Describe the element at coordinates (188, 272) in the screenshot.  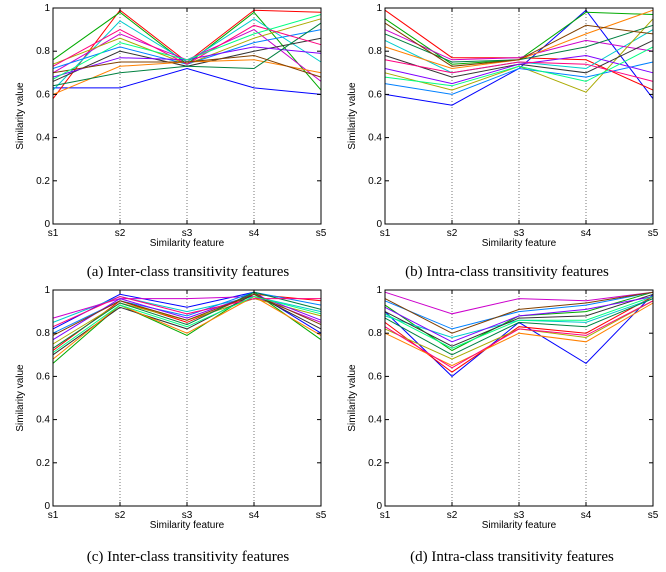
I see `panel-caption: (a) Inter-class transitivity features` at that location.